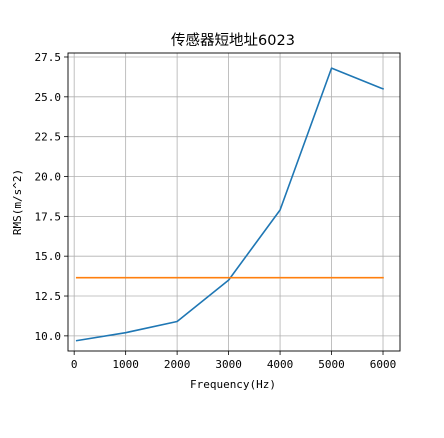  Describe the element at coordinates (48, 296) in the screenshot. I see `y-tick-label: 12.5` at that location.